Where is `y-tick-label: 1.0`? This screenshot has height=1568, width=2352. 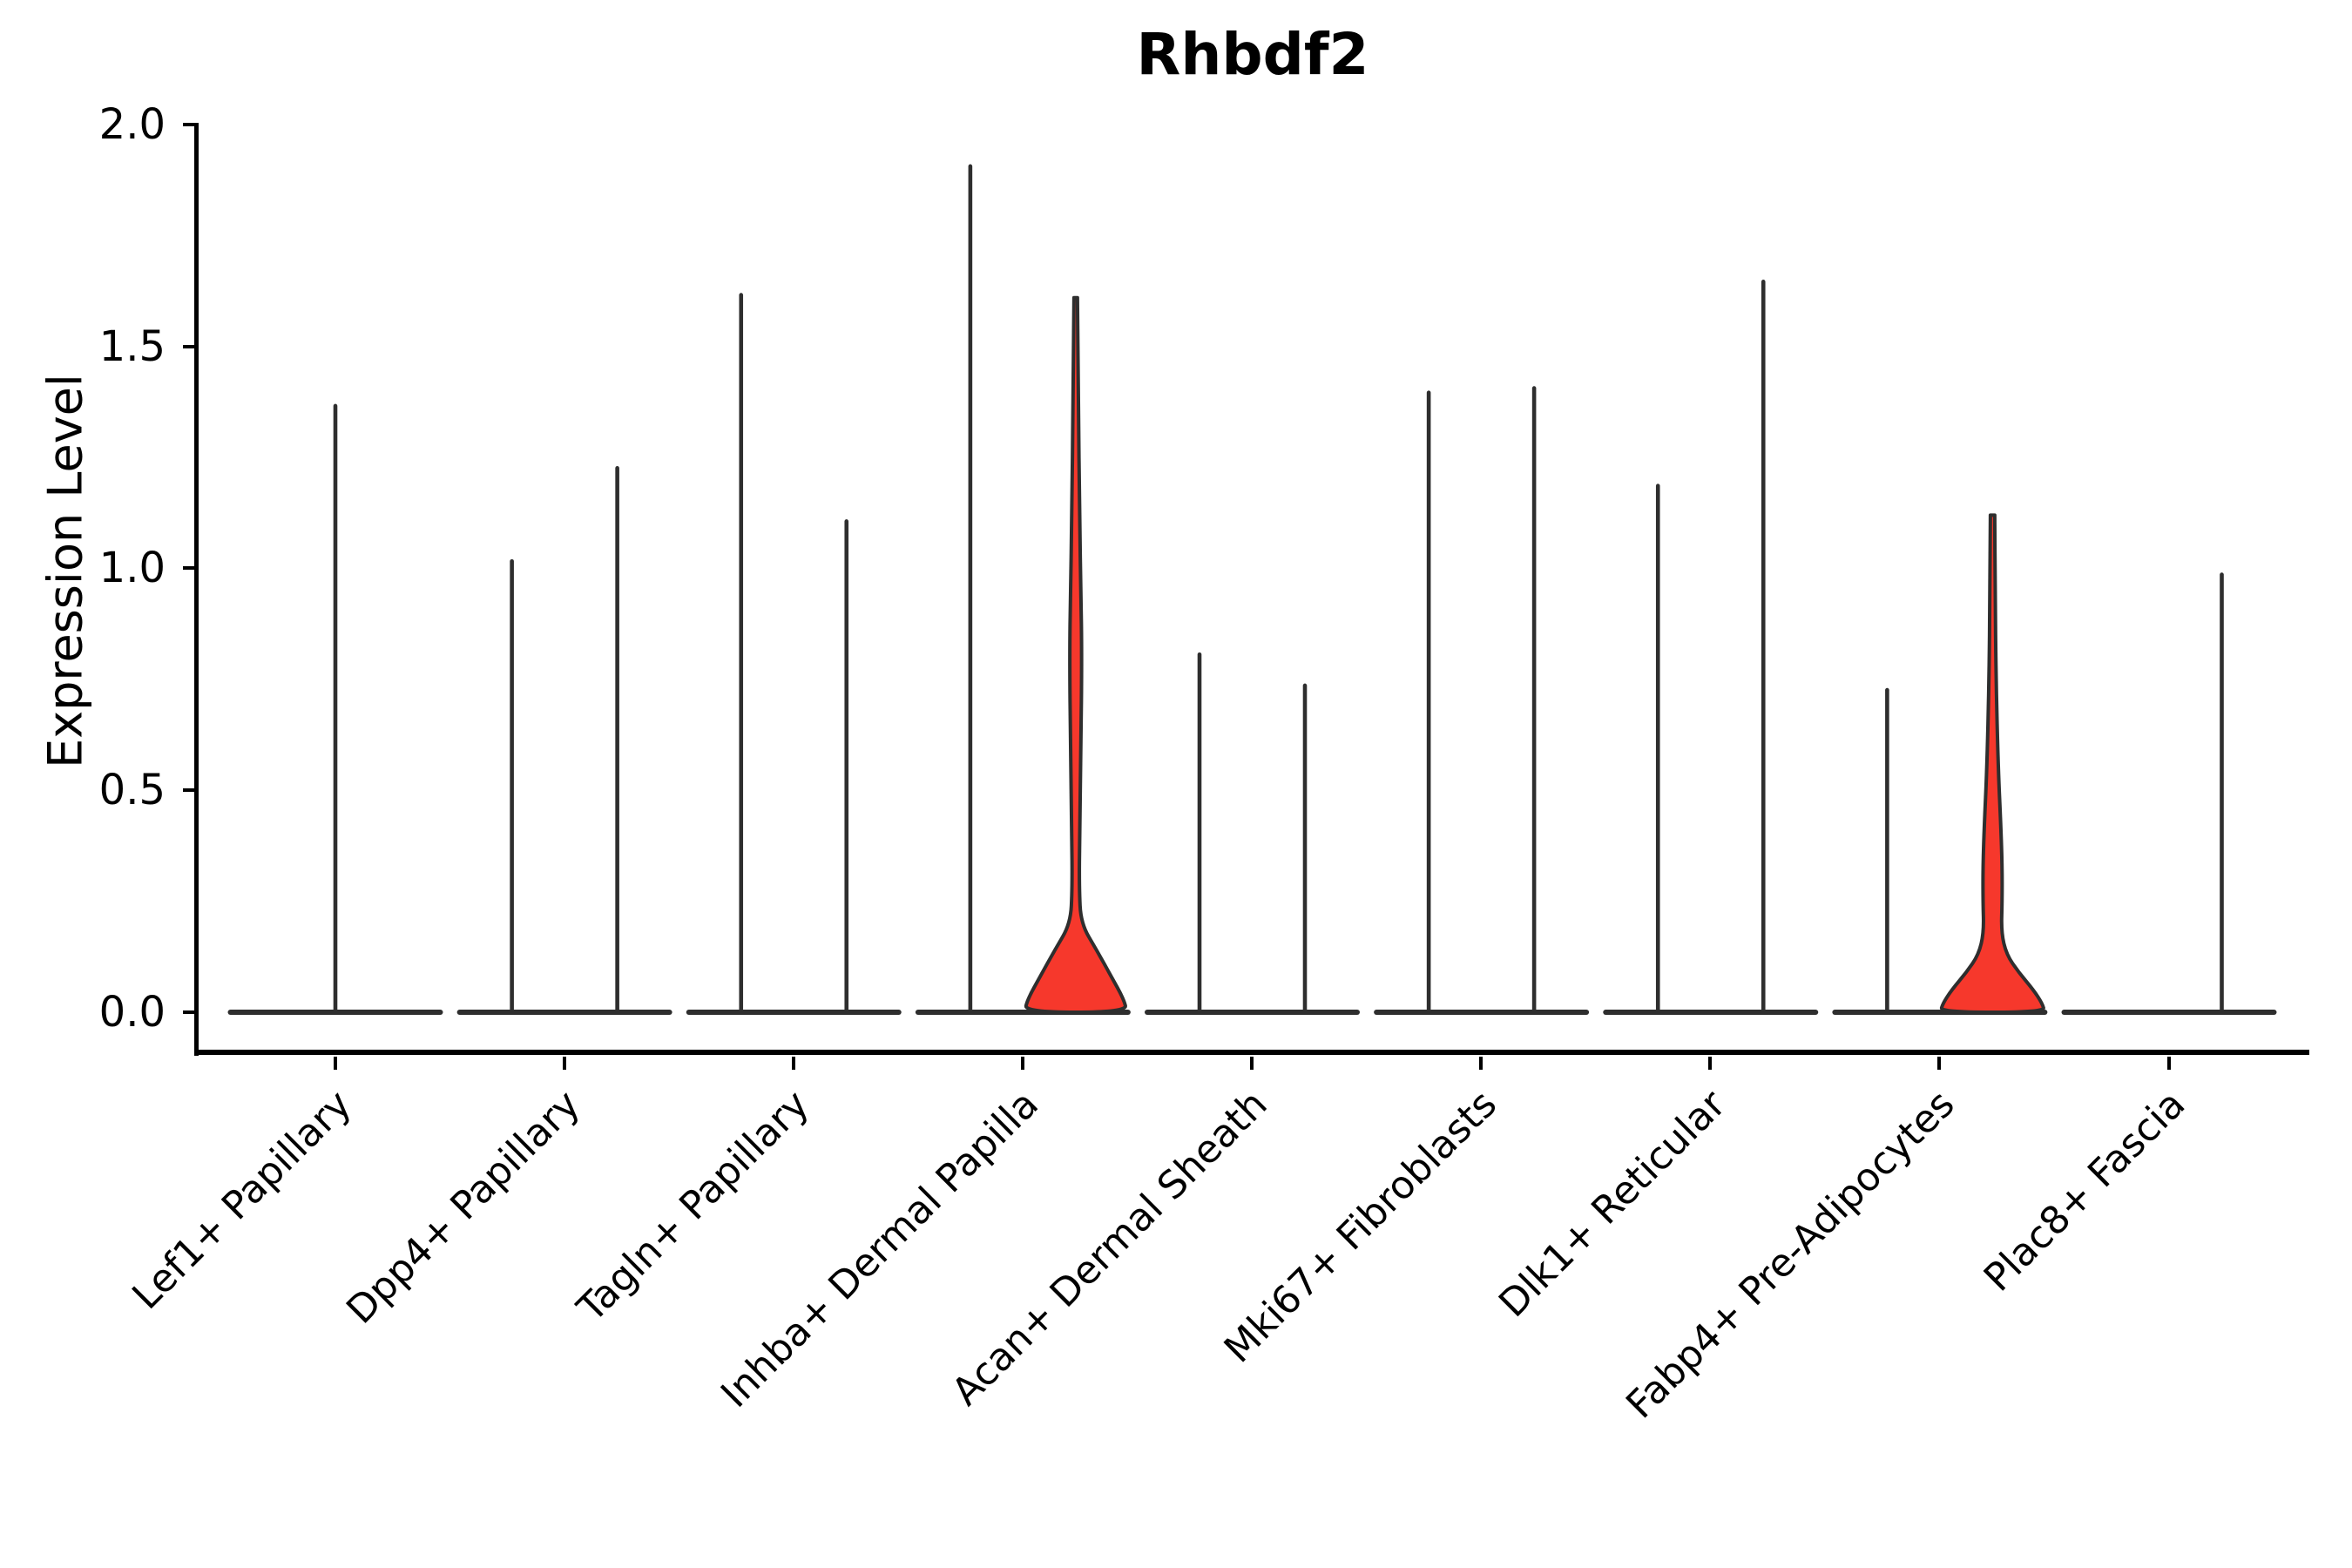 y-tick-label: 1.0 is located at coordinates (132, 568).